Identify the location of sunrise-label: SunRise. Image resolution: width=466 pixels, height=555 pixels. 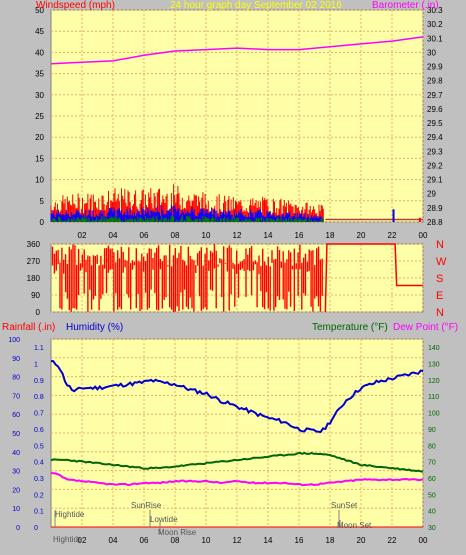
(146, 505).